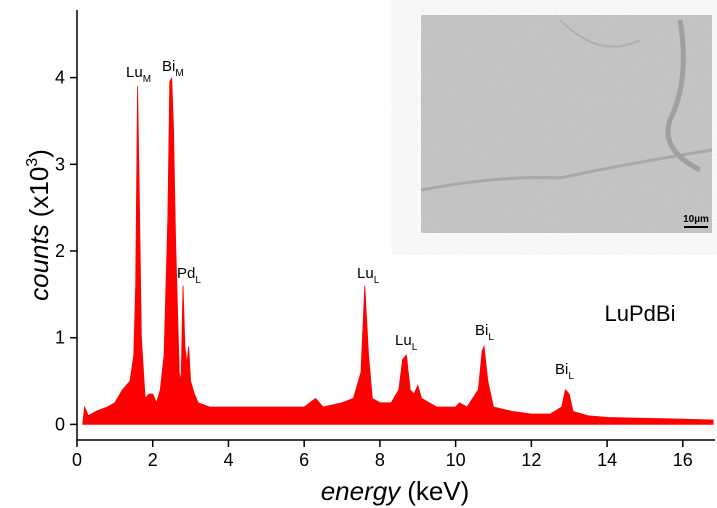 The height and width of the screenshot is (508, 717). What do you see at coordinates (607, 460) in the screenshot?
I see `x-tick-label: 14` at bounding box center [607, 460].